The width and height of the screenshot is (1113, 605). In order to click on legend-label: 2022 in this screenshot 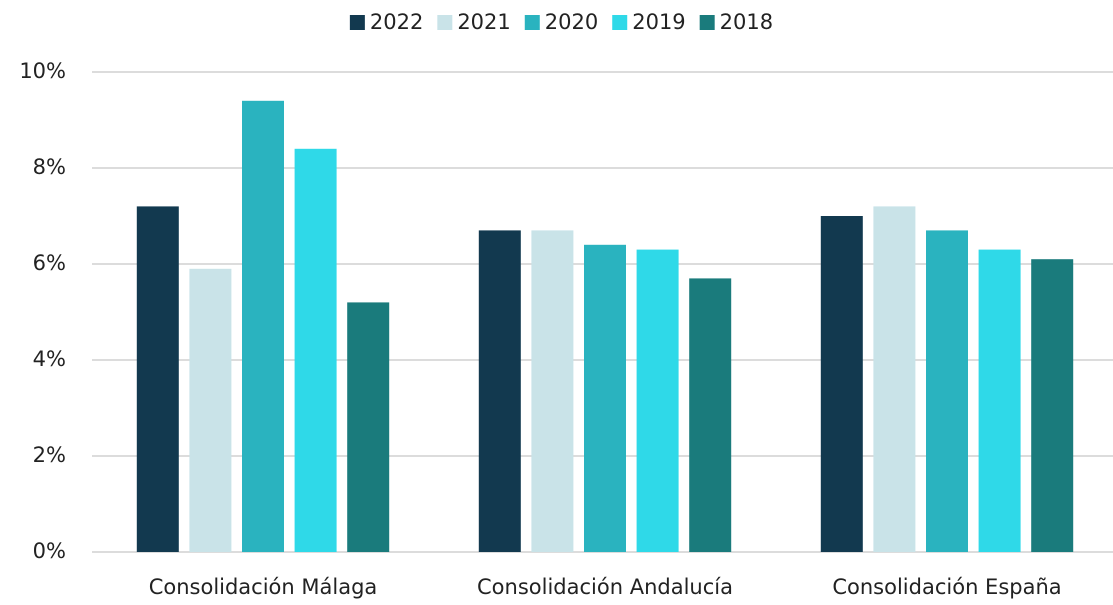, I will do `click(396, 22)`.